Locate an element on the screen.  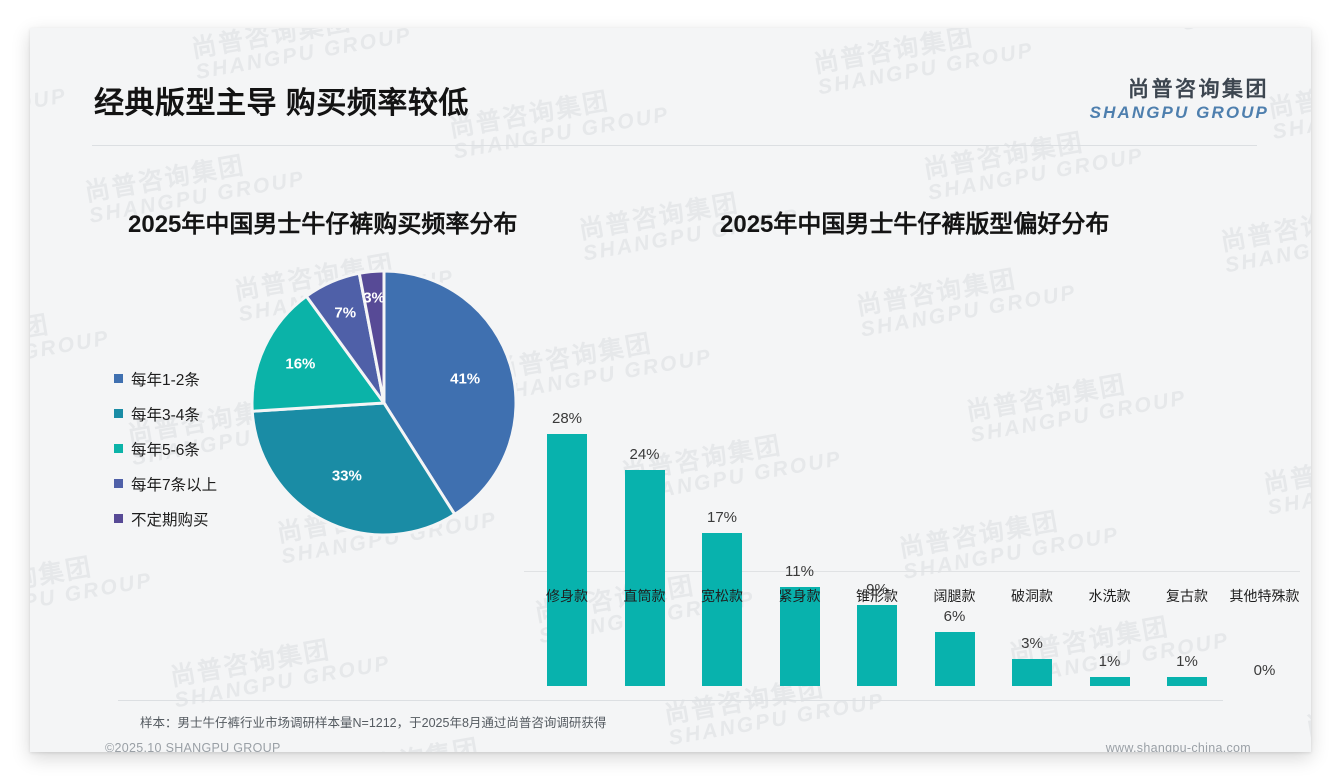
bar-column: 9% is located at coordinates (877, 528).